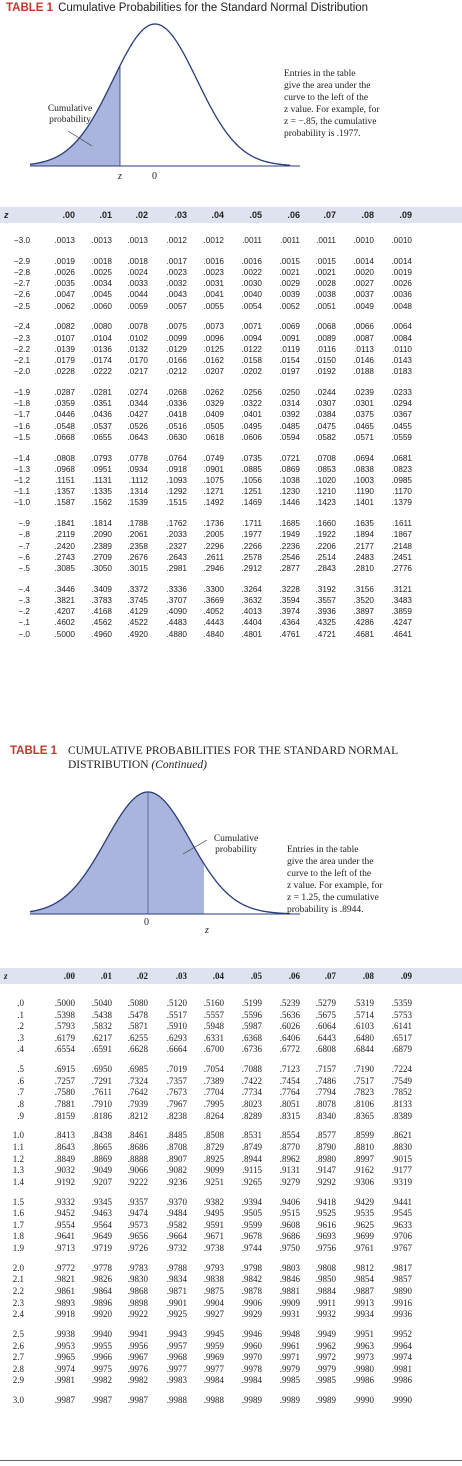 The width and height of the screenshot is (462, 1466). I want to click on probability-cell: .9750, so click(289, 1248).